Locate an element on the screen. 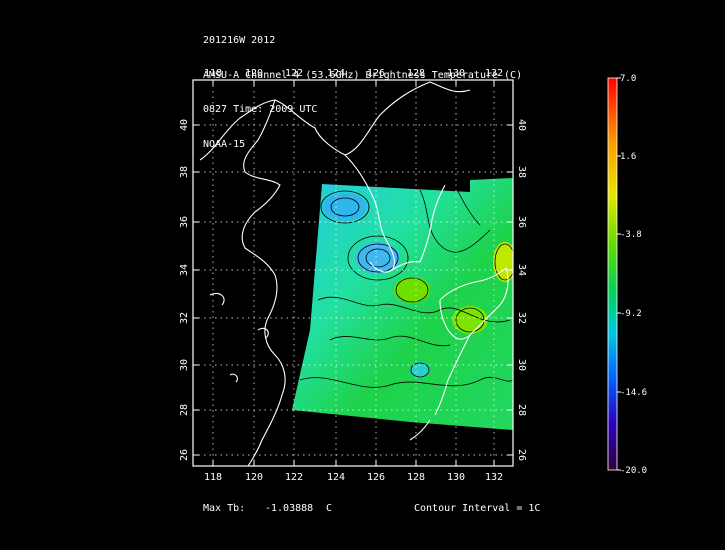 Image resolution: width=725 pixels, height=550 pixels. lat-tick-left-32: 32 is located at coordinates (184, 318).